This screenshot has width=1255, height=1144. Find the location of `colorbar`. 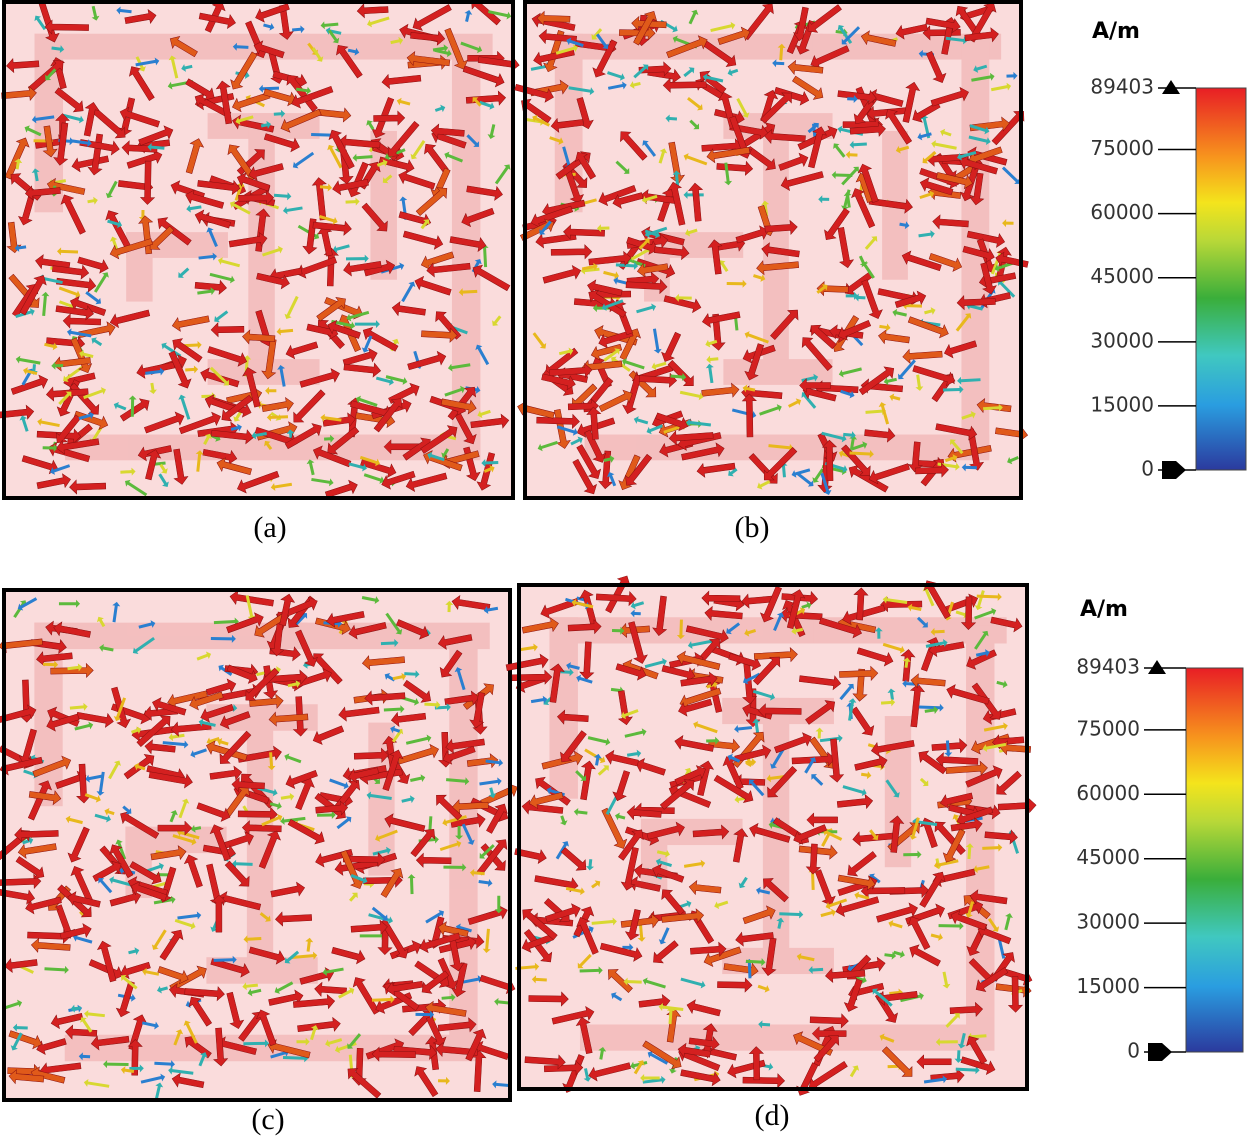

colorbar is located at coordinates (1214, 860).